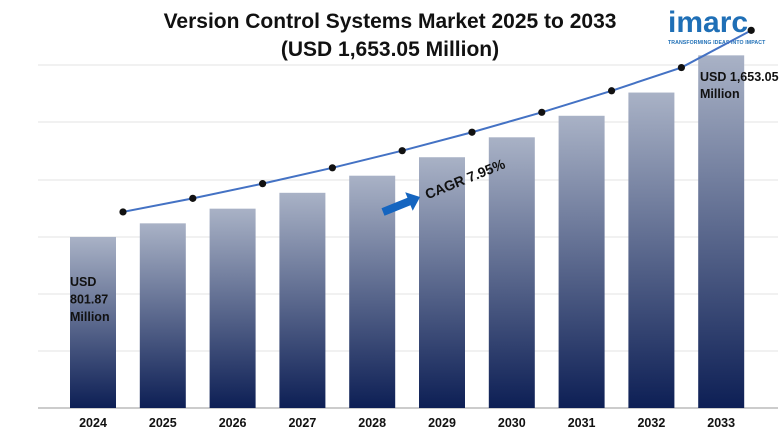 The width and height of the screenshot is (780, 440). Describe the element at coordinates (123, 212) in the screenshot. I see `trend-point-2024` at that location.